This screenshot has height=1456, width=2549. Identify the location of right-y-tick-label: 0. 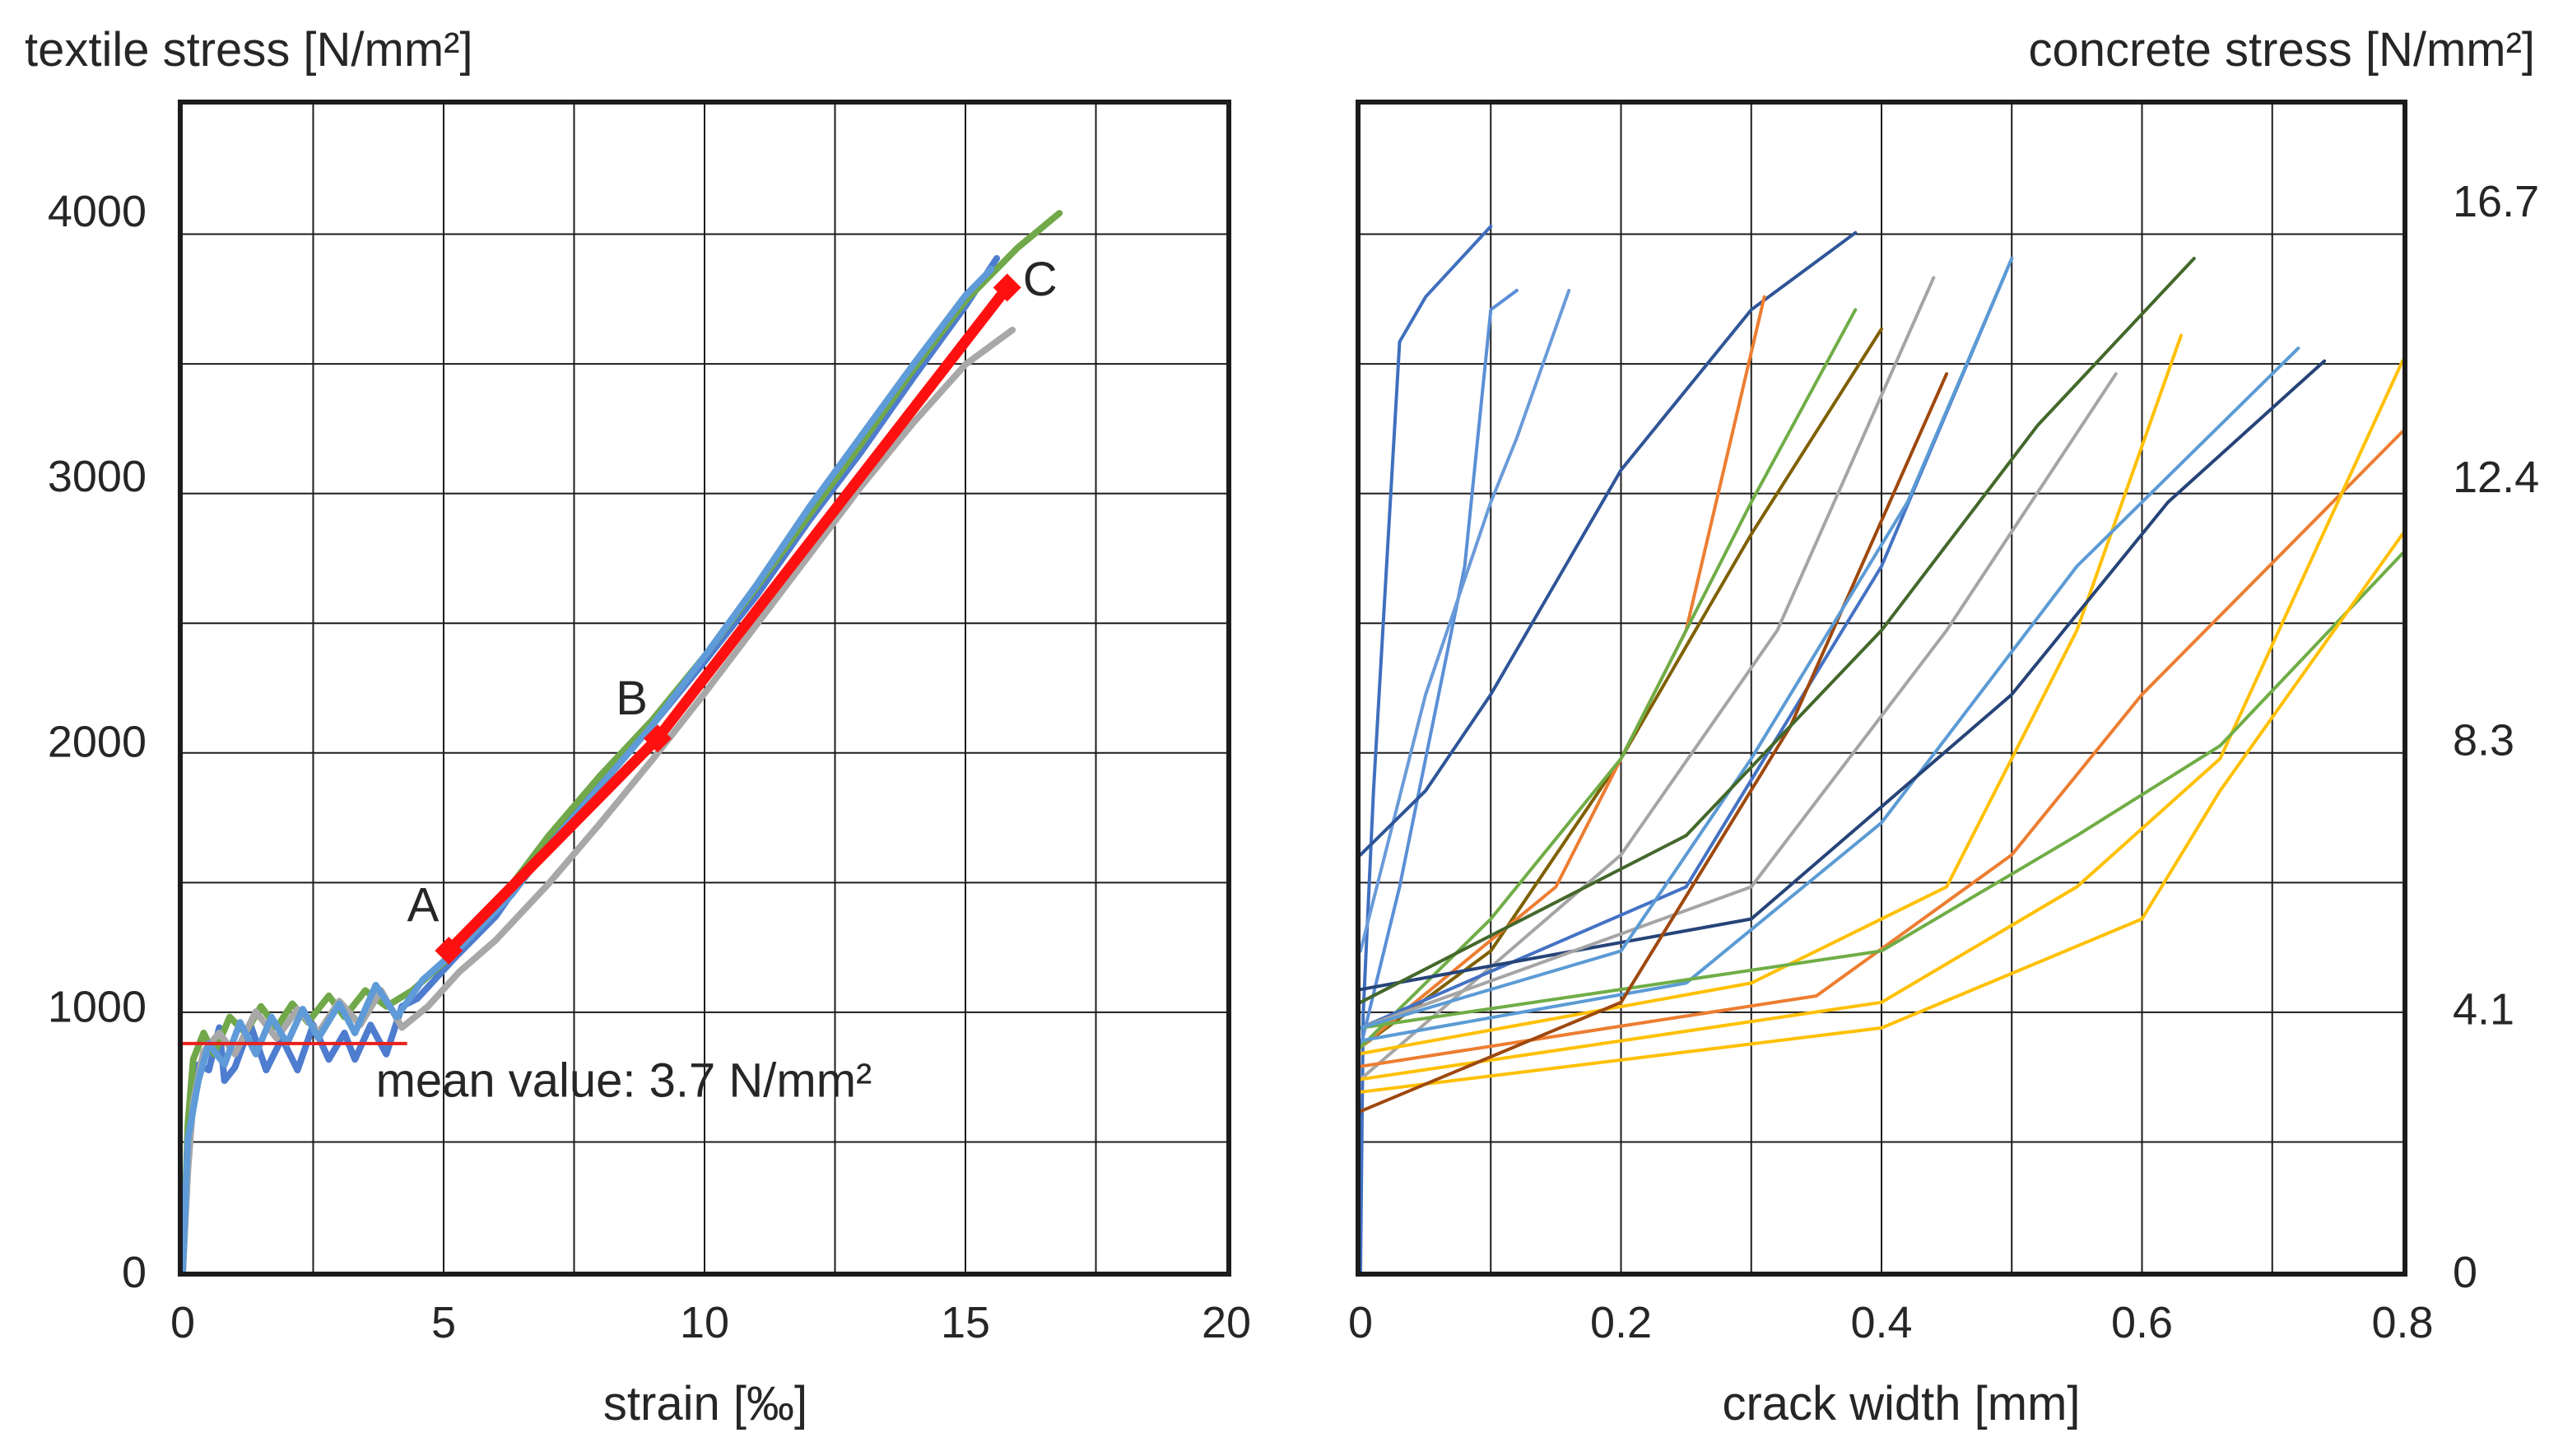
(2465, 1272).